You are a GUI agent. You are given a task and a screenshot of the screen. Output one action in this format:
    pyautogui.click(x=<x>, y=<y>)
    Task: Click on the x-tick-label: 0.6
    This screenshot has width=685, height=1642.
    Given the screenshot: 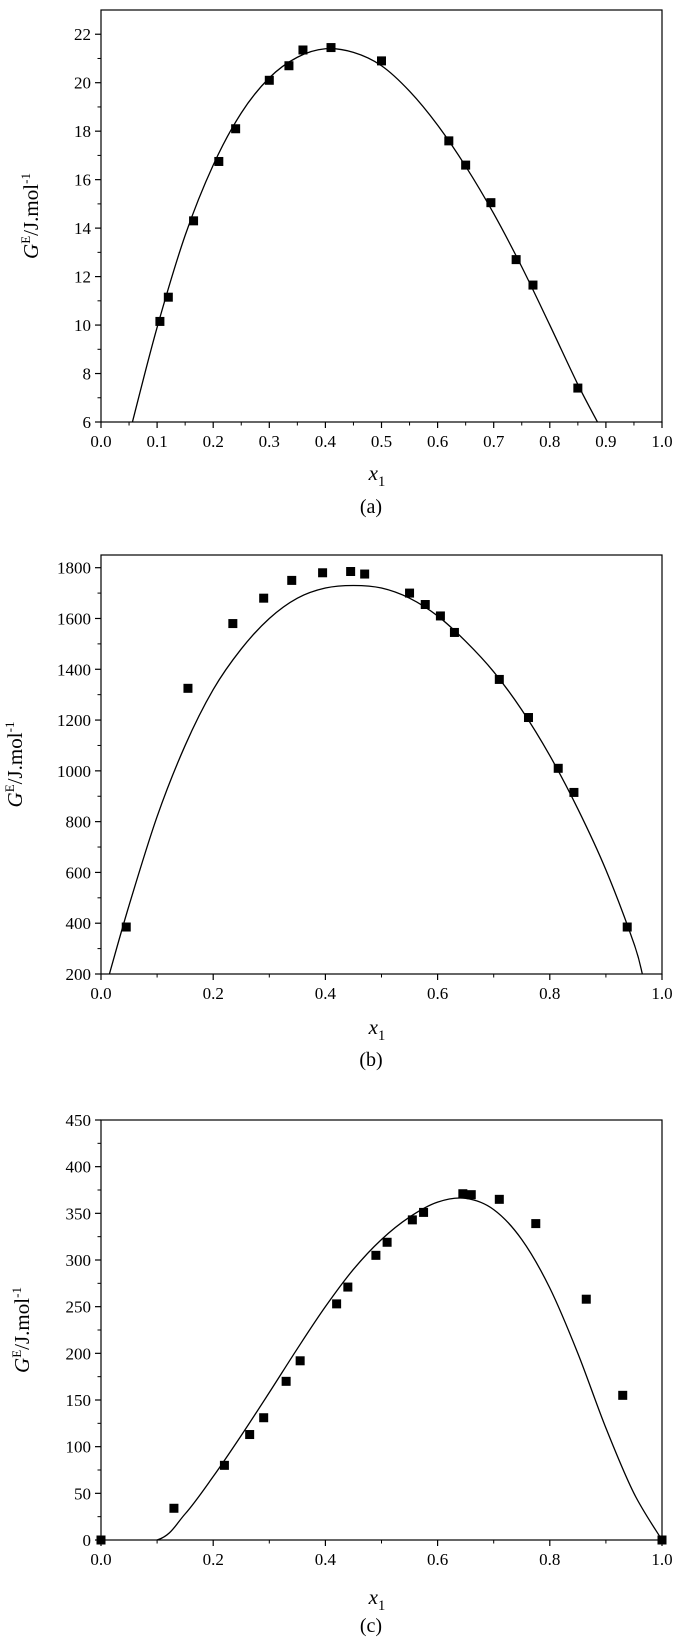 What is the action you would take?
    pyautogui.click(x=437, y=441)
    